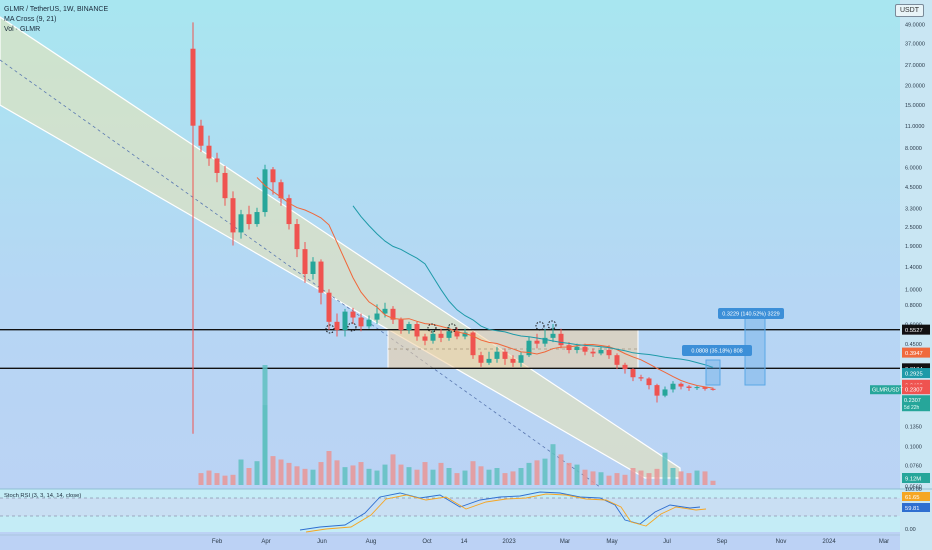 Image resolution: width=932 pixels, height=550 pixels. What do you see at coordinates (915, 66) in the screenshot?
I see `y-tick-label: 27.0000` at bounding box center [915, 66].